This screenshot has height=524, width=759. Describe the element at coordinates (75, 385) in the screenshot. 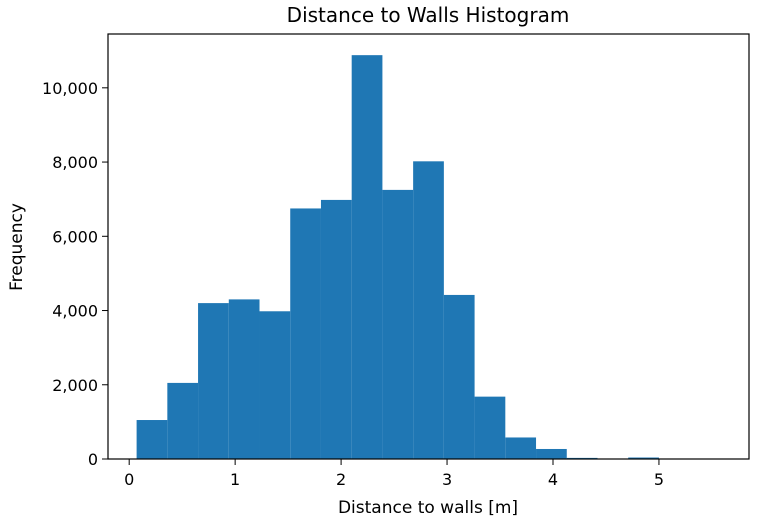

I see `y-tick-label: 2,000` at that location.